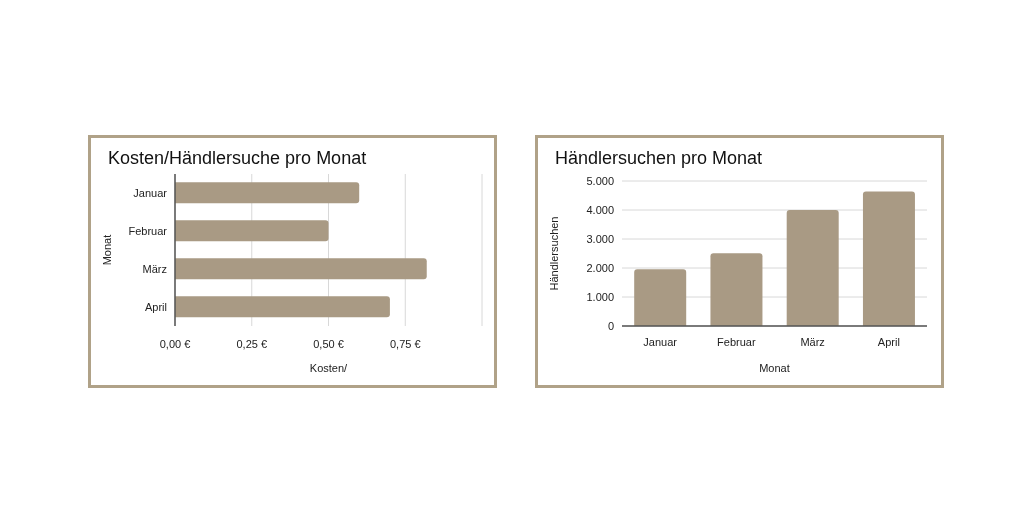 This screenshot has height=523, width=1024. What do you see at coordinates (660, 341) in the screenshot?
I see `x-tick-label: Januar` at bounding box center [660, 341].